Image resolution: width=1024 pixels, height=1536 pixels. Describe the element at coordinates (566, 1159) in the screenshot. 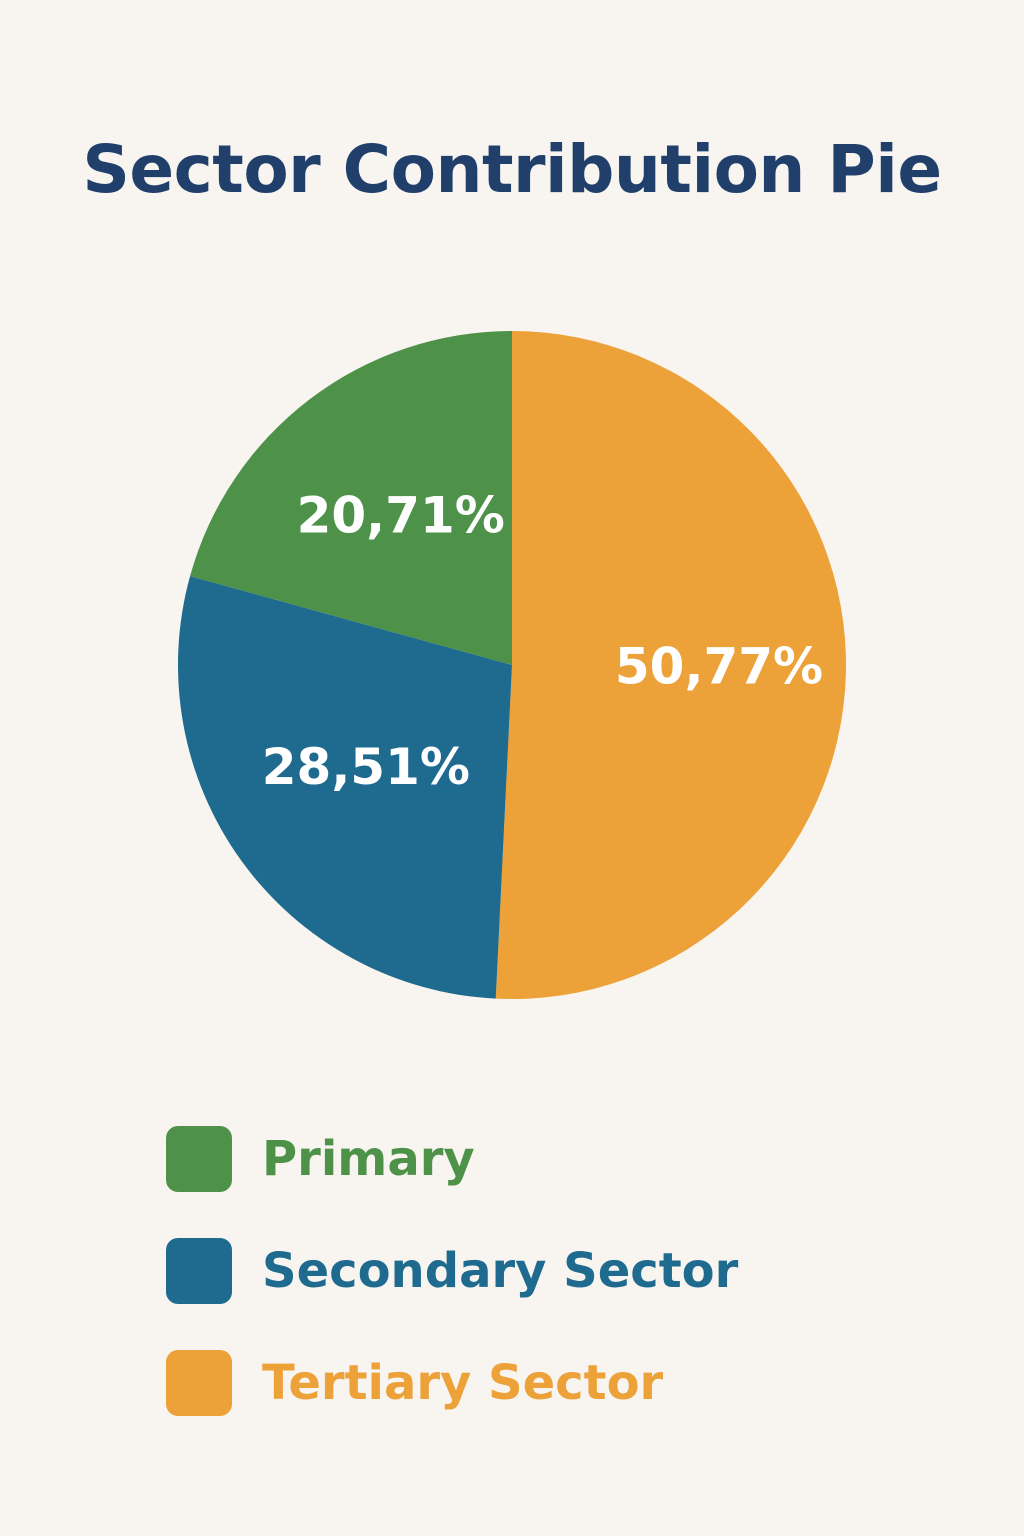

I see `legend-item-primary: Primary` at that location.